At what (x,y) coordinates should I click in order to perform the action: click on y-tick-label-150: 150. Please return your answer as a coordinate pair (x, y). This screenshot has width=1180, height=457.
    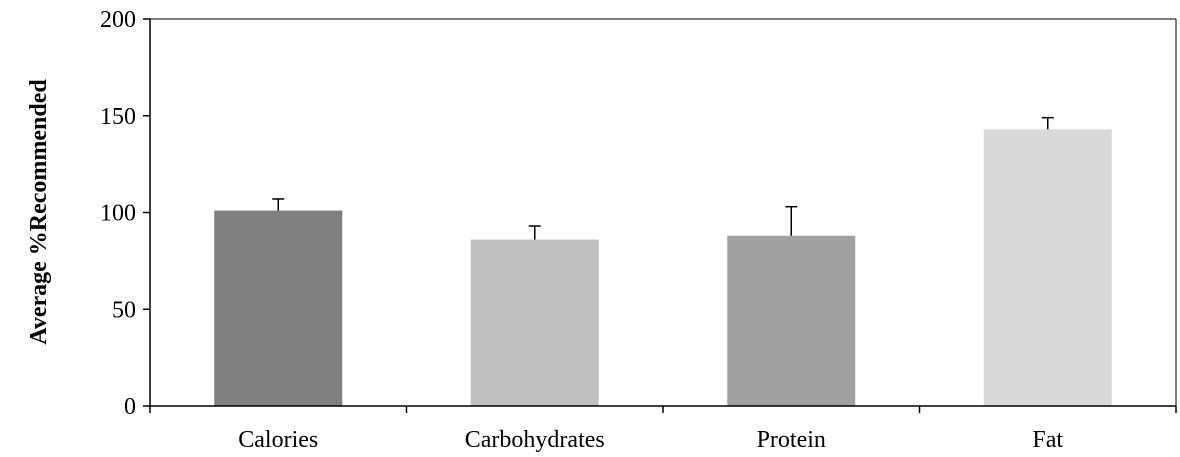
    Looking at the image, I should click on (118, 117).